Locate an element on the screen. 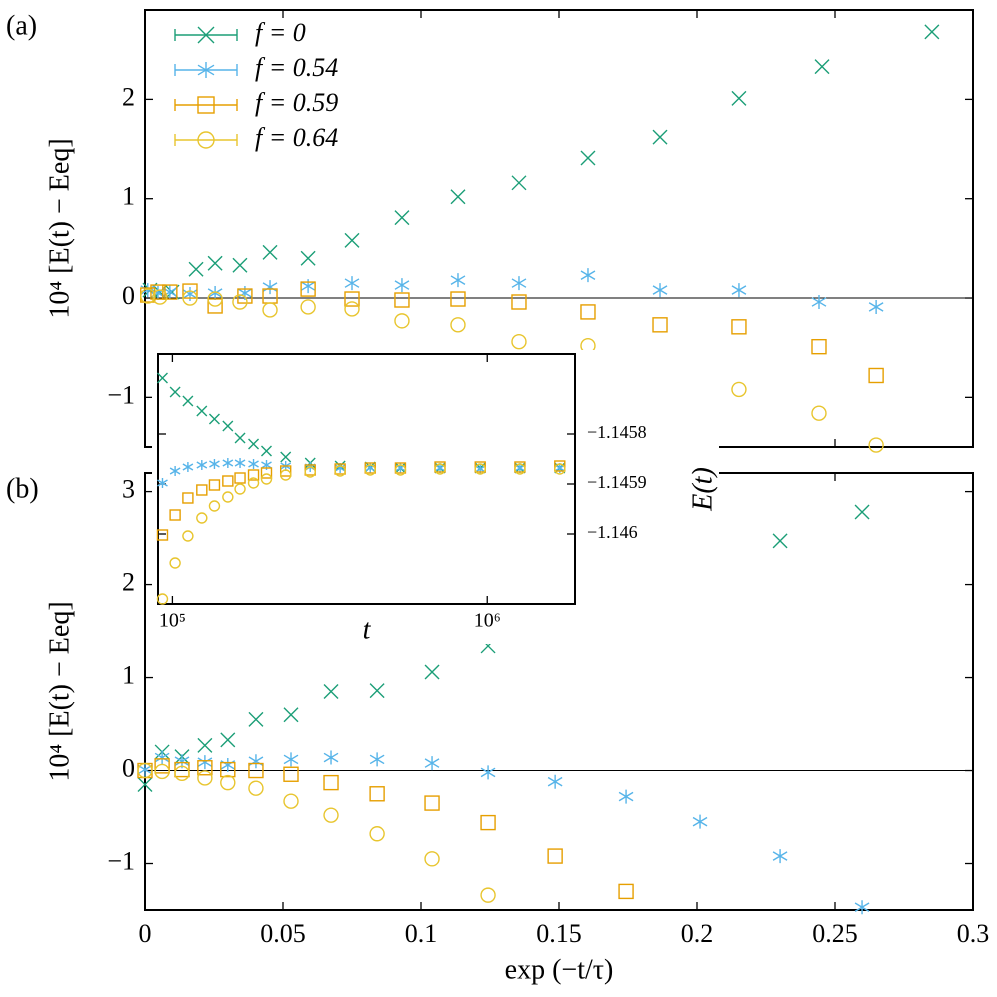 The height and width of the screenshot is (997, 997). x-tick-label: 0.3 is located at coordinates (973, 933).